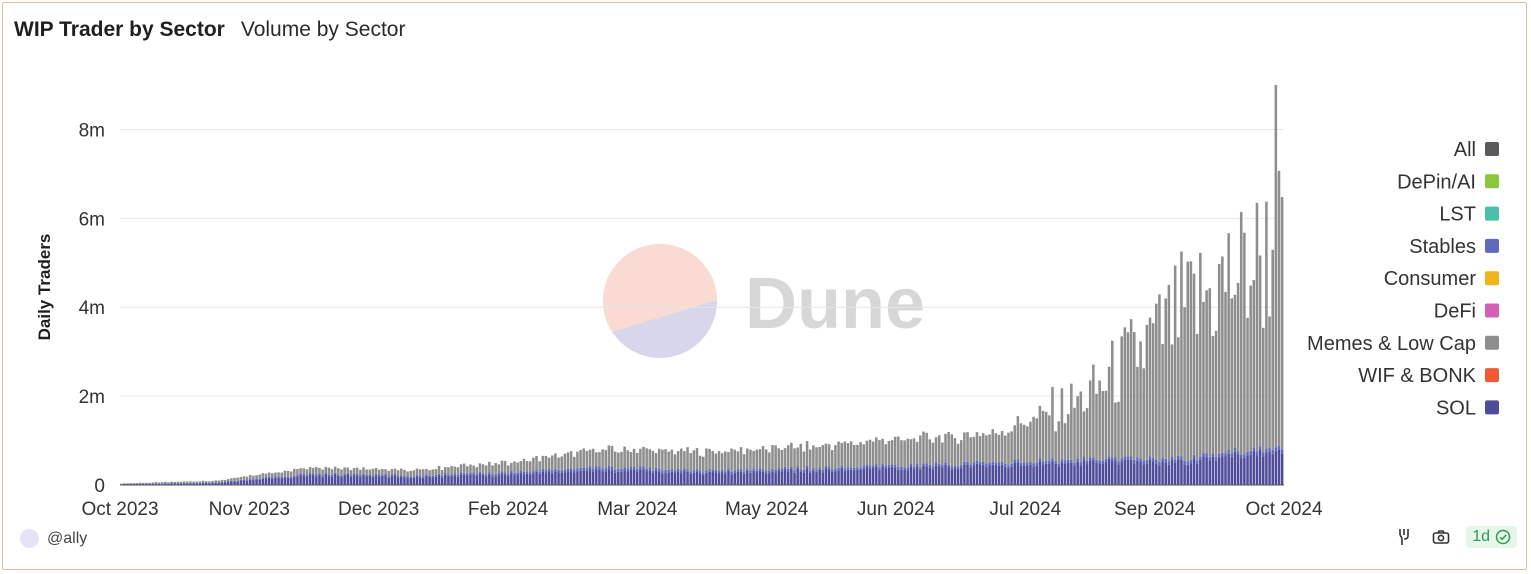  Describe the element at coordinates (119, 29) in the screenshot. I see `chart-title: WIP Trader by Sector` at that location.